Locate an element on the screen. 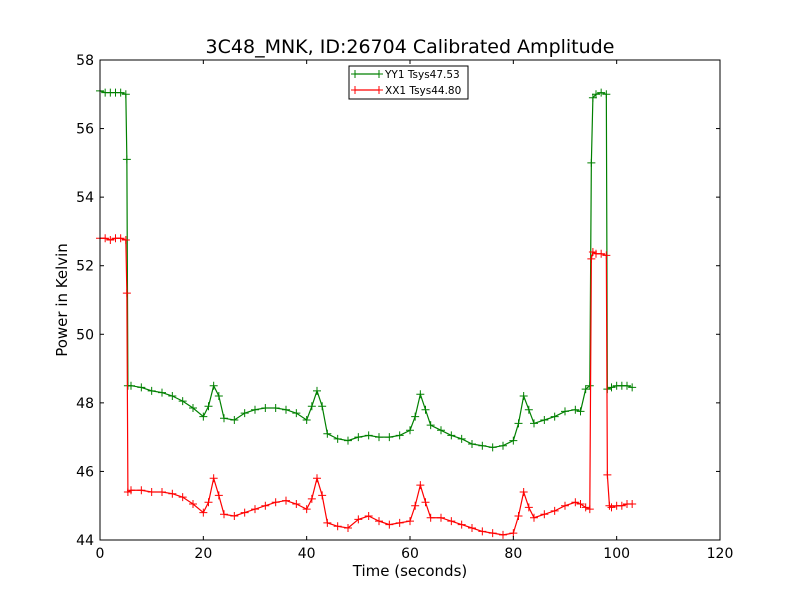 This screenshot has height=600, width=800. legend-box is located at coordinates (408, 82).